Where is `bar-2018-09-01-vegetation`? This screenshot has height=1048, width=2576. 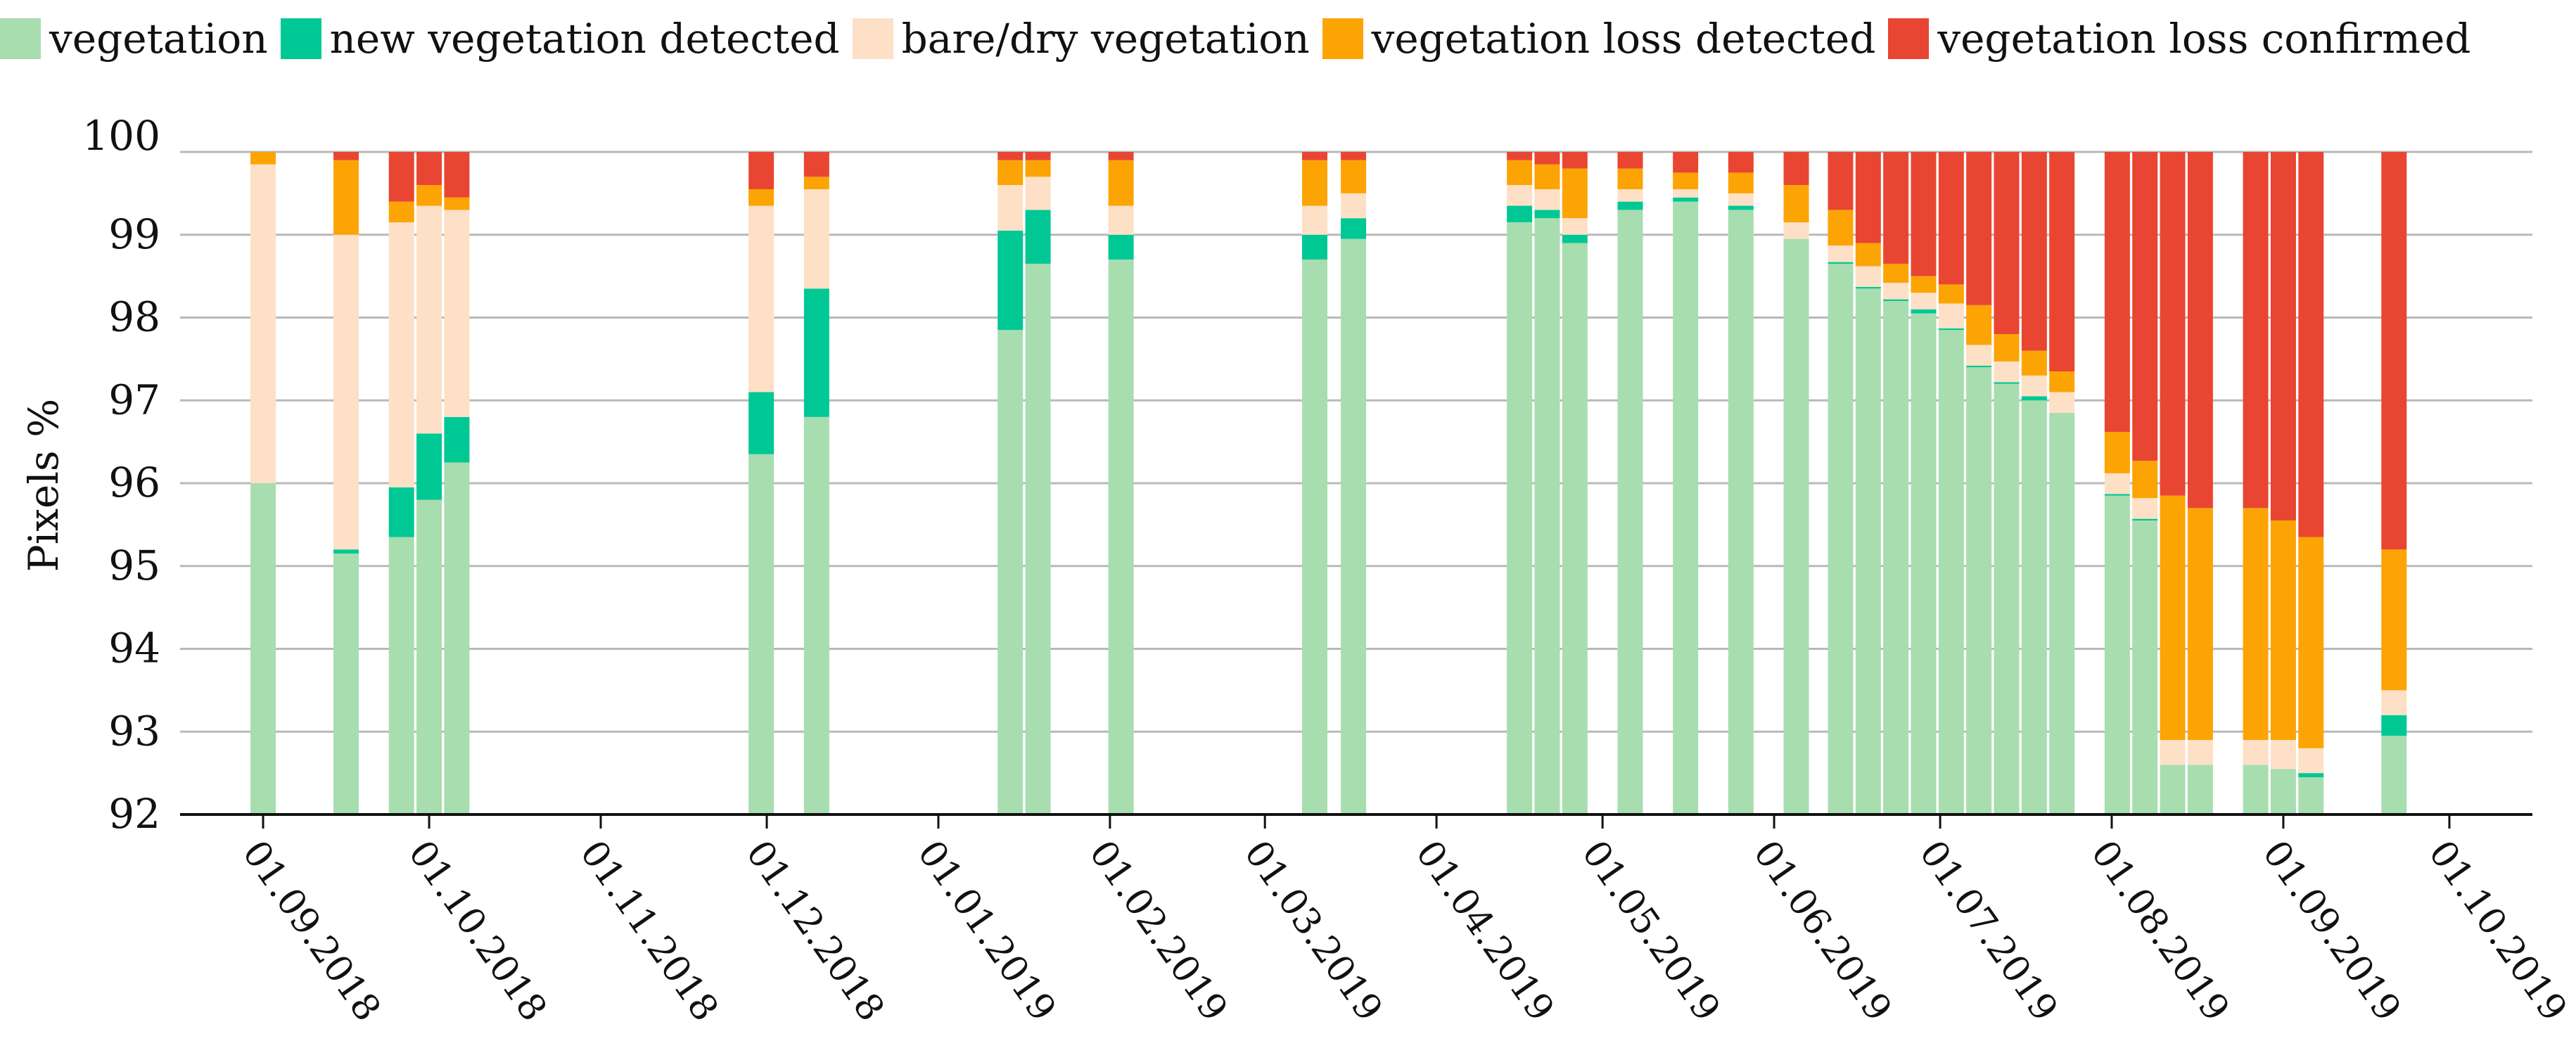
bar-2018-09-01-vegetation is located at coordinates (263, 648).